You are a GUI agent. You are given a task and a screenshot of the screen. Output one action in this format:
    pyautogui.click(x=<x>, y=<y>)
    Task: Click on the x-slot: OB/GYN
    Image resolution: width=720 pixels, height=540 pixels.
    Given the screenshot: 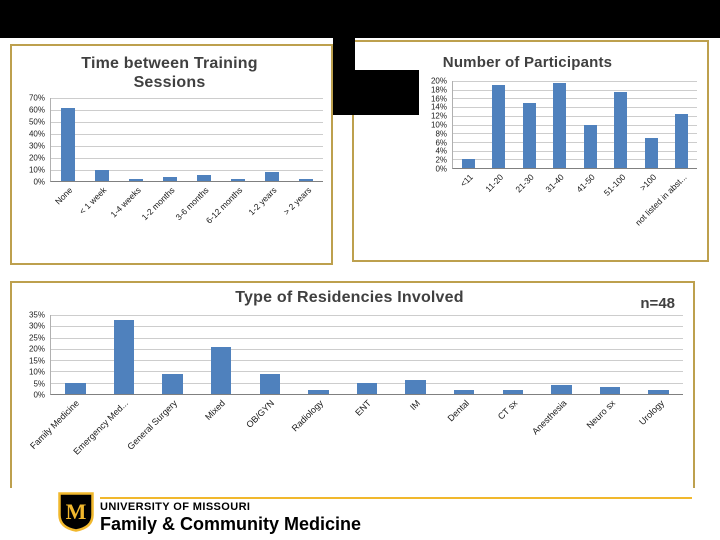 What is the action you would take?
    pyautogui.click(x=269, y=440)
    